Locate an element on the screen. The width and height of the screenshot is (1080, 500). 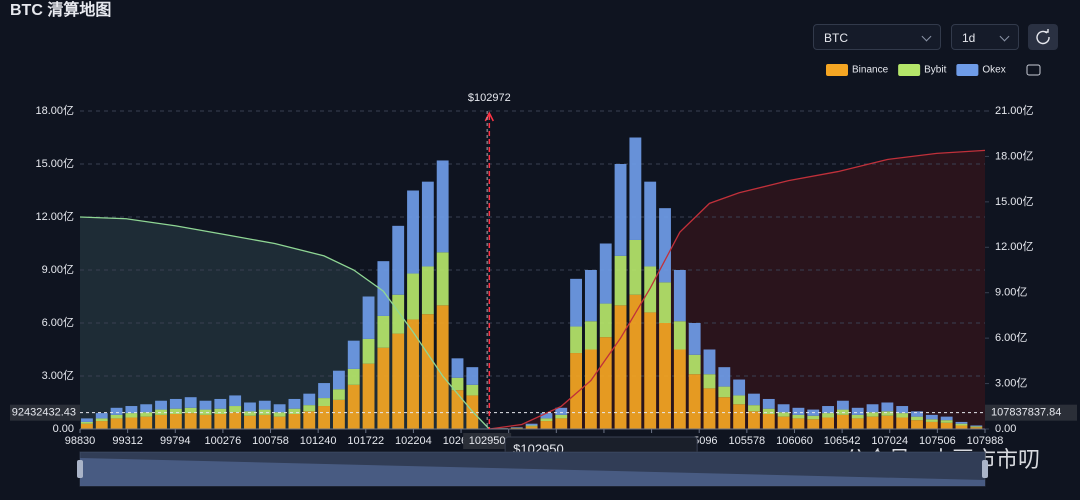
current-price-label: $102972 is located at coordinates (489, 98).